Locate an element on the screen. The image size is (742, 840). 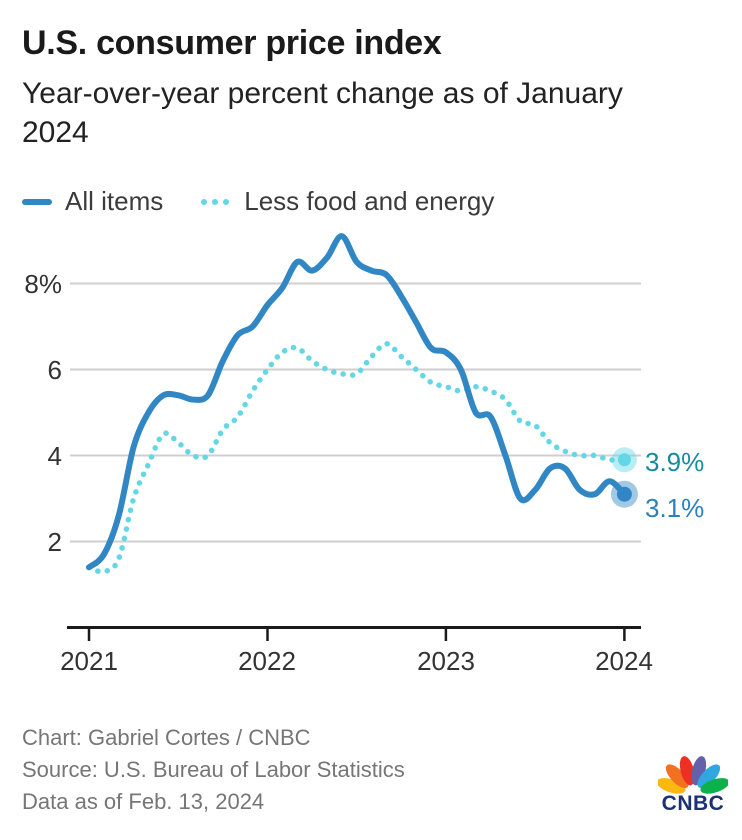
footer-source: Source: U.S. Bureau of Labor Statistics is located at coordinates (213, 769).